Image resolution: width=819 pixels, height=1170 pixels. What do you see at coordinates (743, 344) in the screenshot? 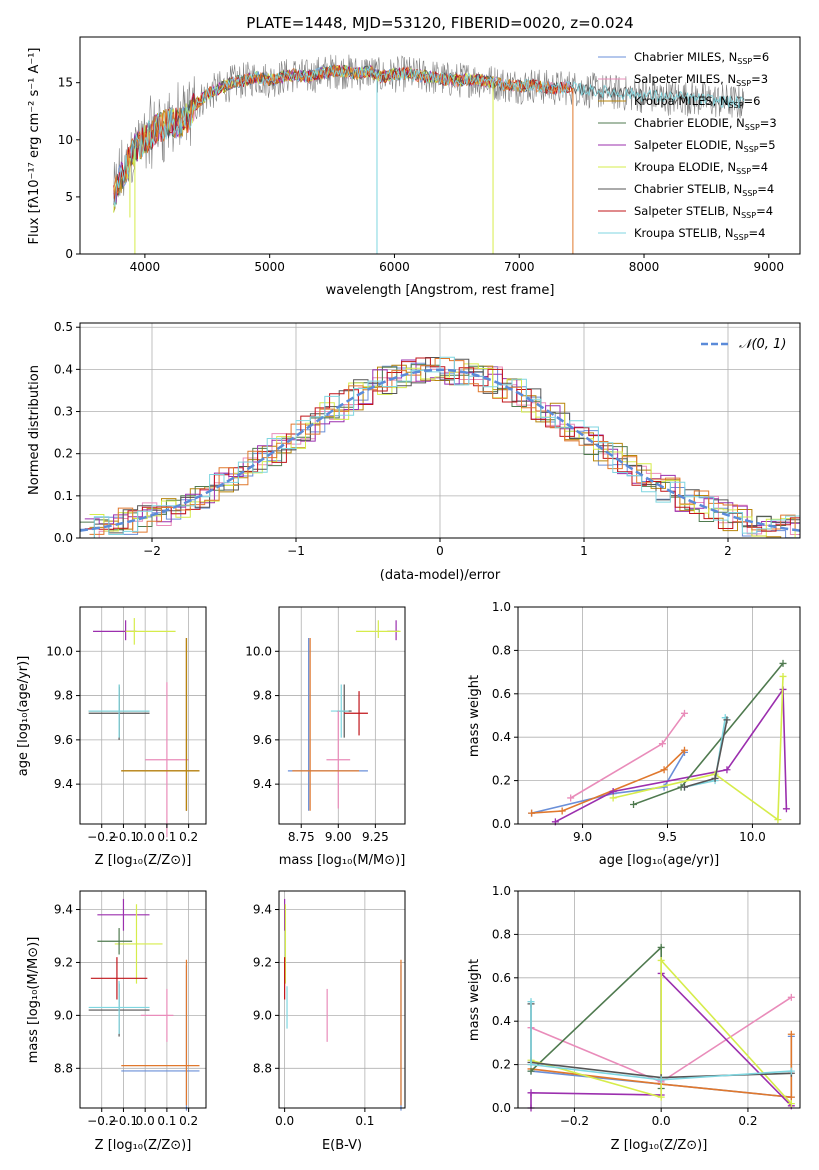
I see `histogram-legend: 𝒩(0, 1)` at bounding box center [743, 344].